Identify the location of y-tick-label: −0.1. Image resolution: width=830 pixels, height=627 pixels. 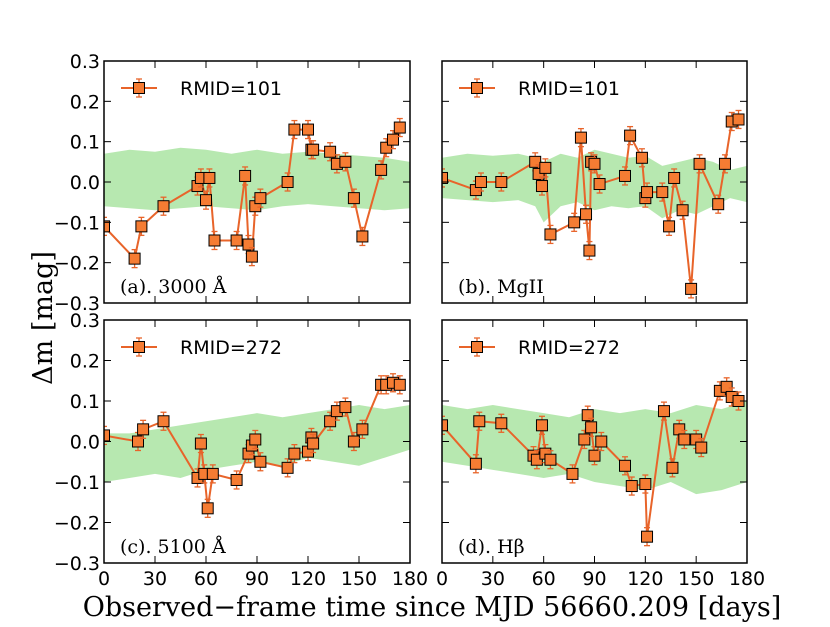
(77, 483).